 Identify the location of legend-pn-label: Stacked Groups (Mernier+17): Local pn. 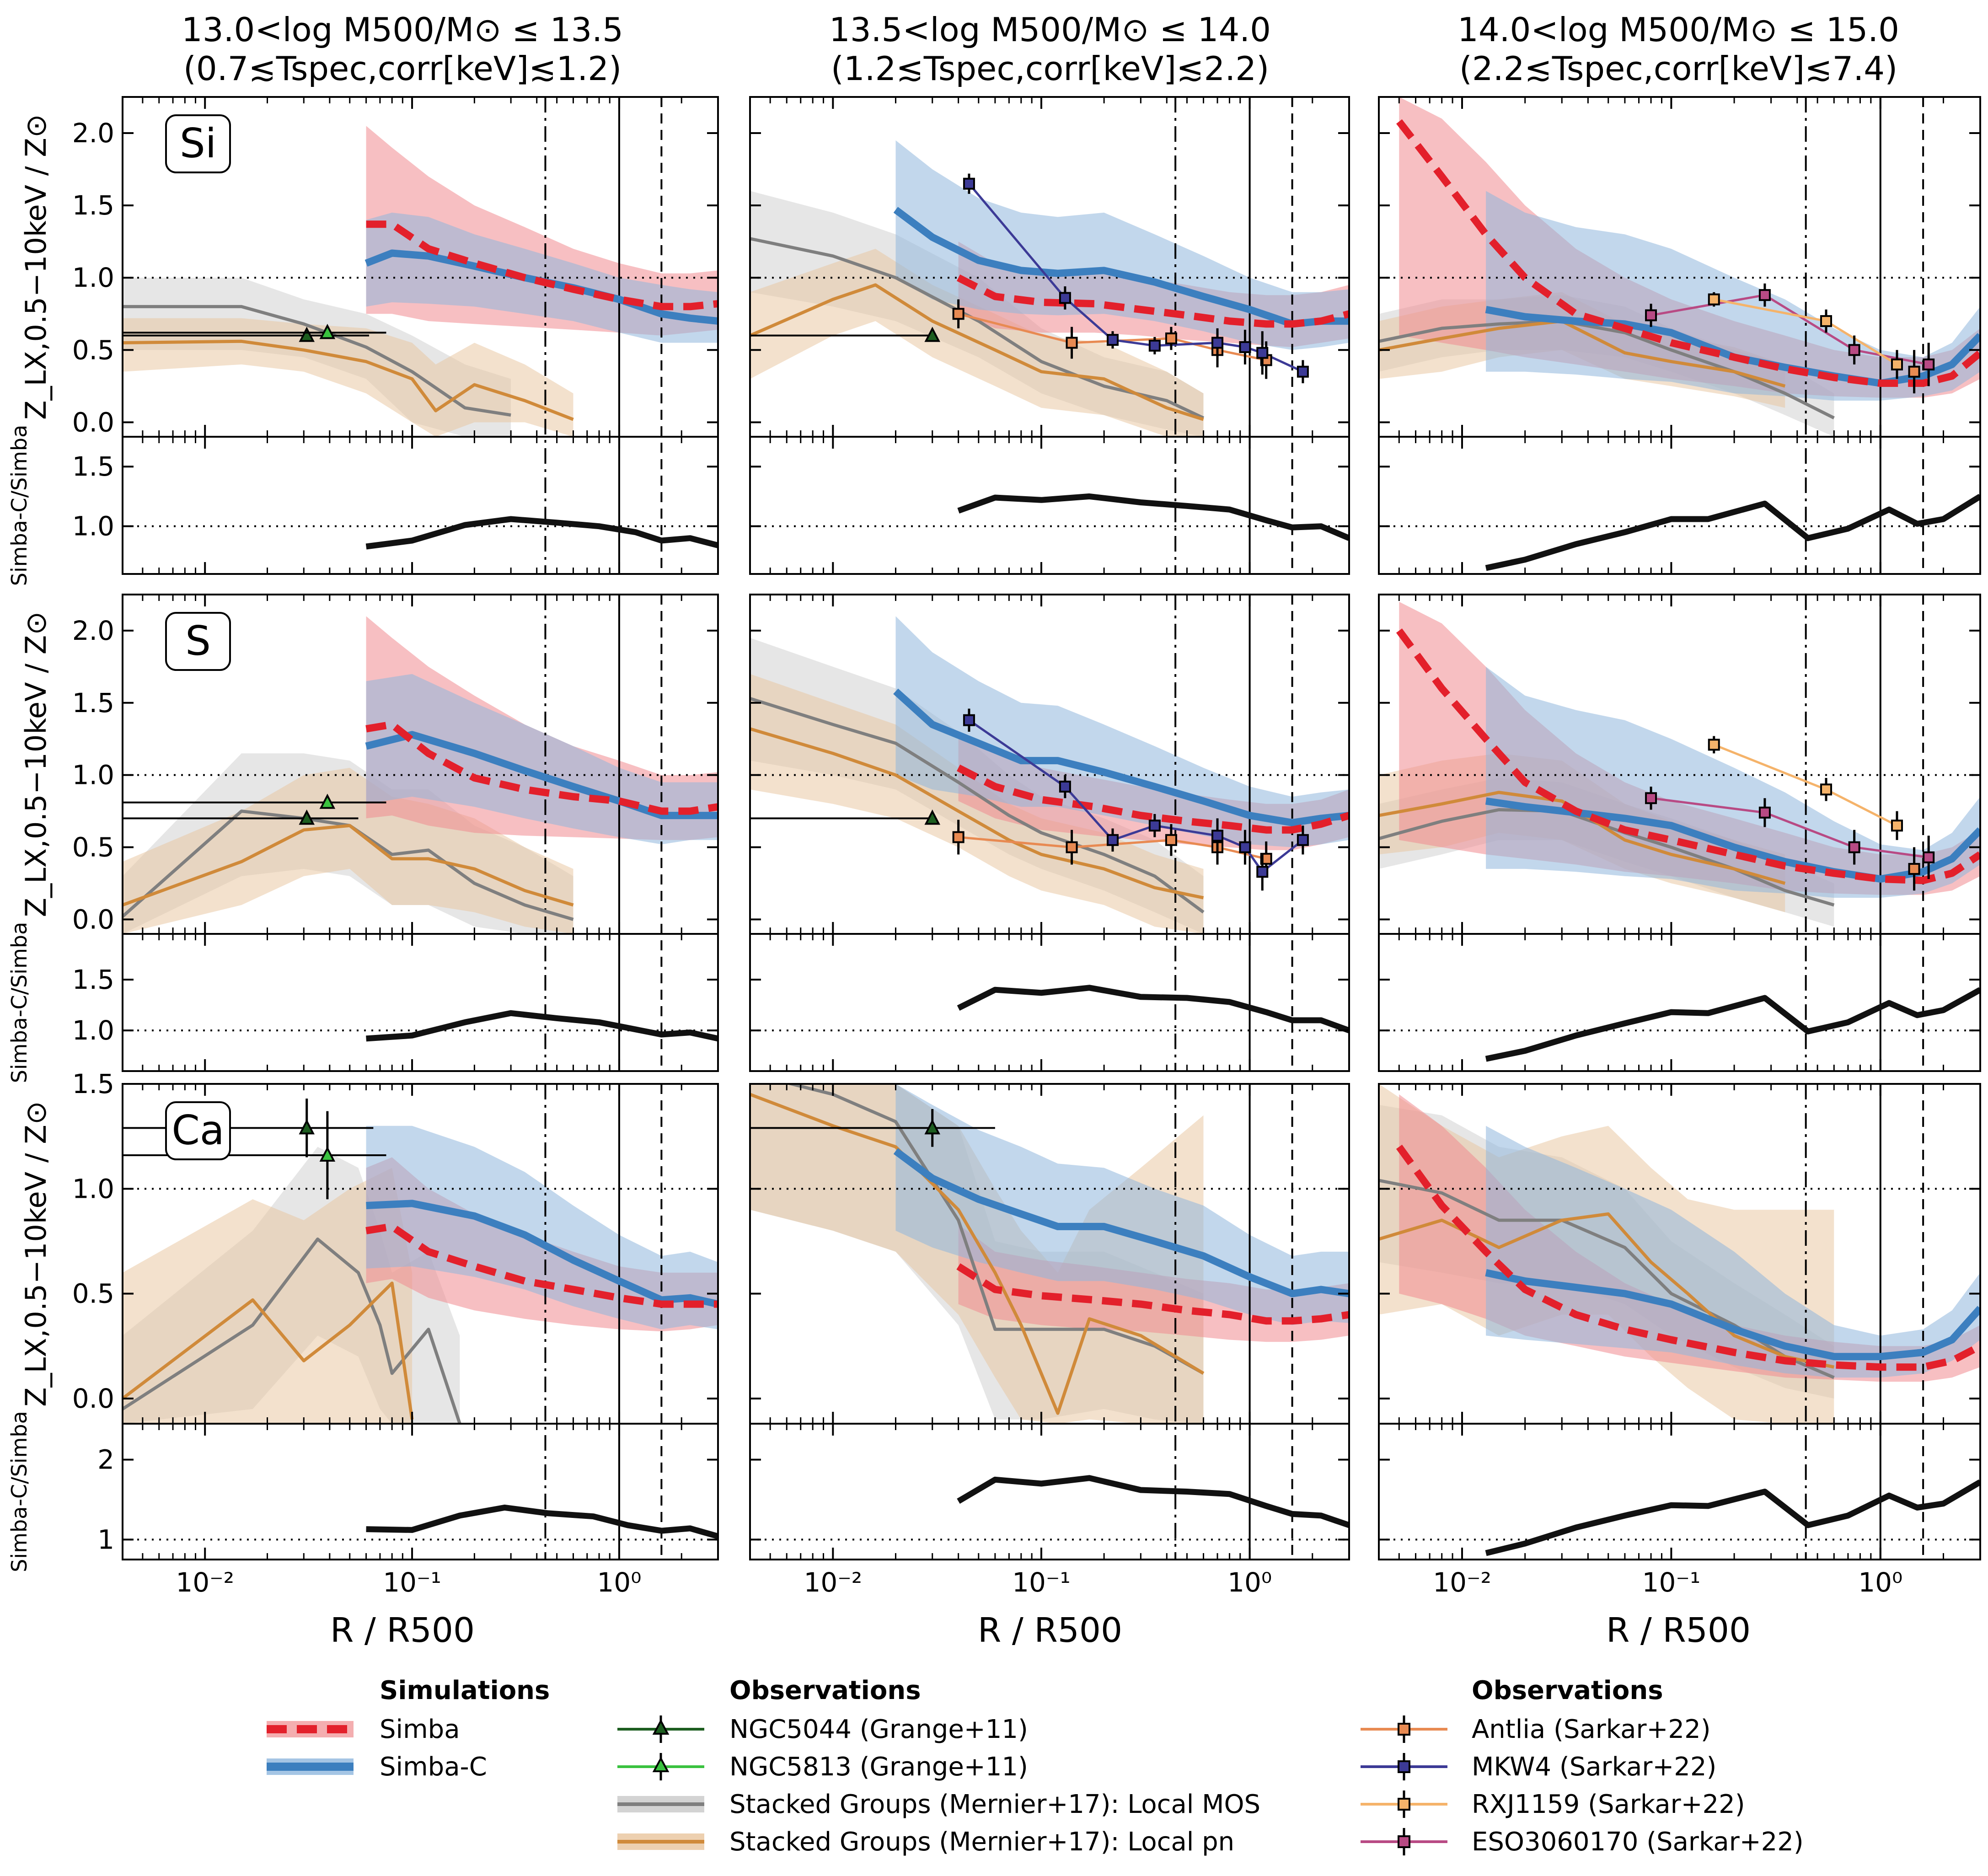
(981, 1842).